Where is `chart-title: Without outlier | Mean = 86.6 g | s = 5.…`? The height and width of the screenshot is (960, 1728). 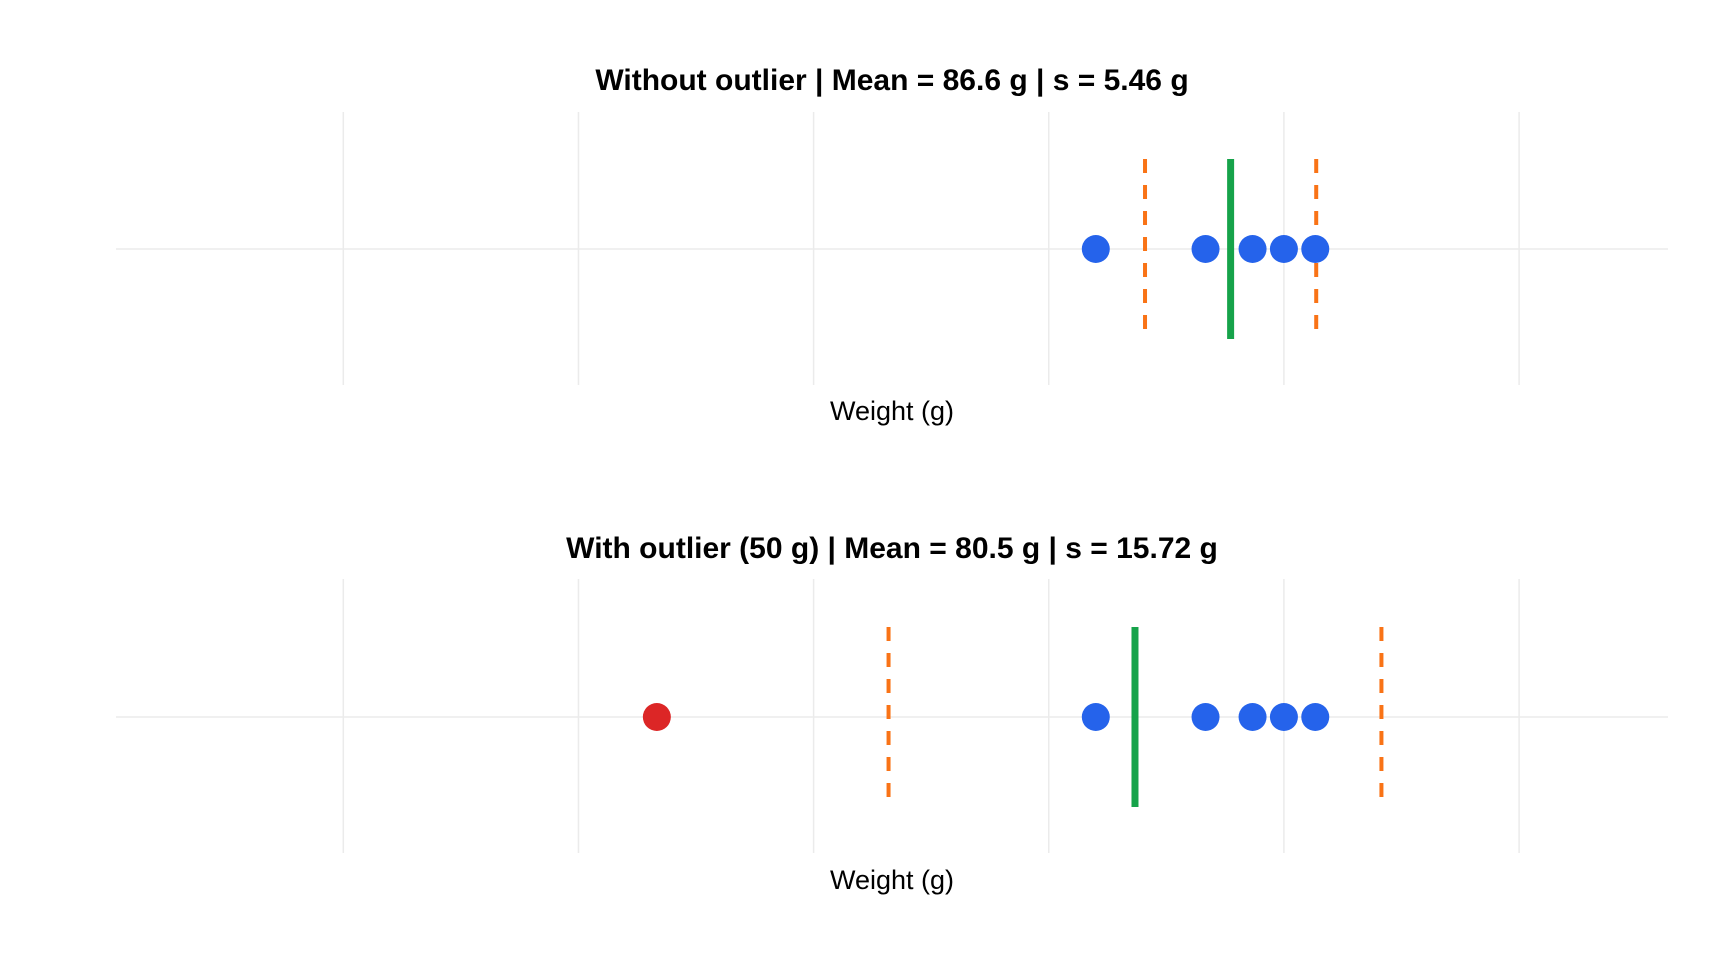
chart-title: Without outlier | Mean = 86.6 g | s = 5.… is located at coordinates (891, 80).